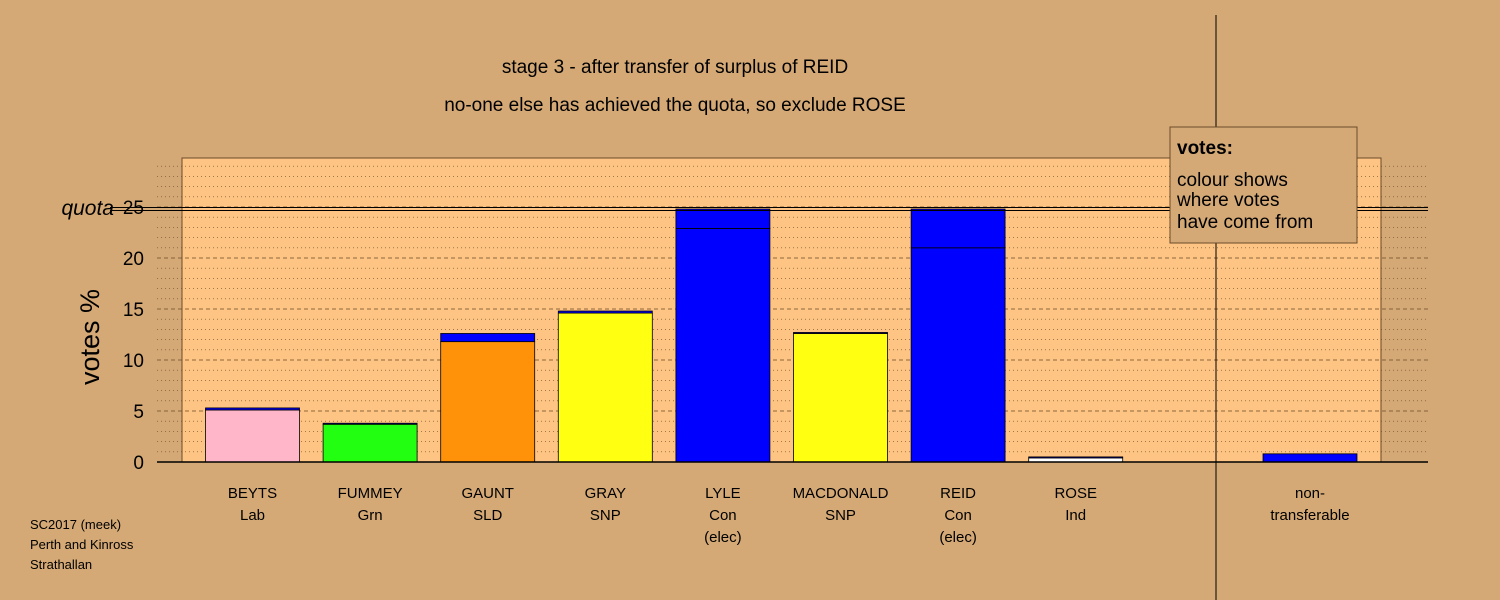 The width and height of the screenshot is (1500, 600). What do you see at coordinates (1309, 515) in the screenshot?
I see `nontransferable-label: transferable` at bounding box center [1309, 515].